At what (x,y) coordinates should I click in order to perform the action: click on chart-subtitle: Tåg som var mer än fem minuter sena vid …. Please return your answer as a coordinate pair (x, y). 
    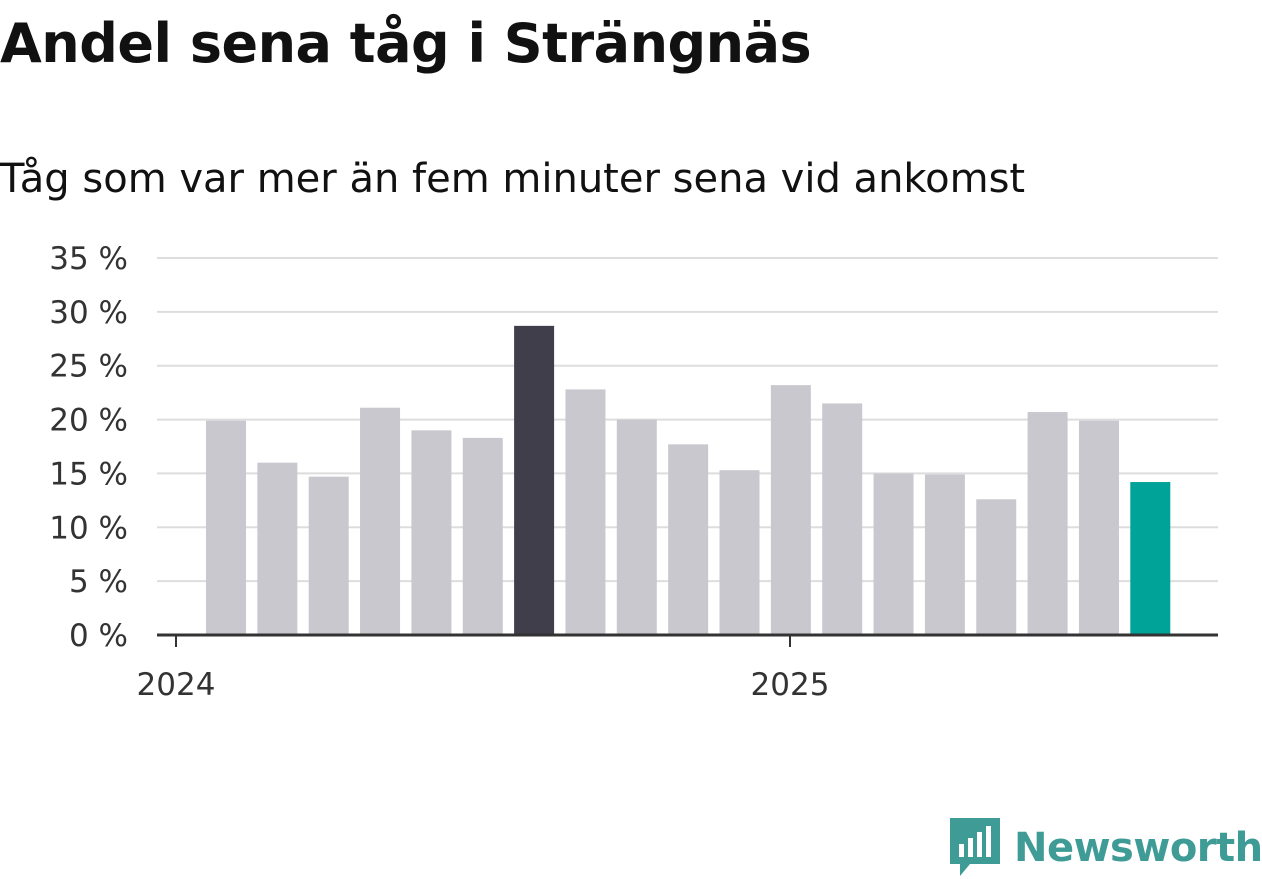
    Looking at the image, I should click on (513, 179).